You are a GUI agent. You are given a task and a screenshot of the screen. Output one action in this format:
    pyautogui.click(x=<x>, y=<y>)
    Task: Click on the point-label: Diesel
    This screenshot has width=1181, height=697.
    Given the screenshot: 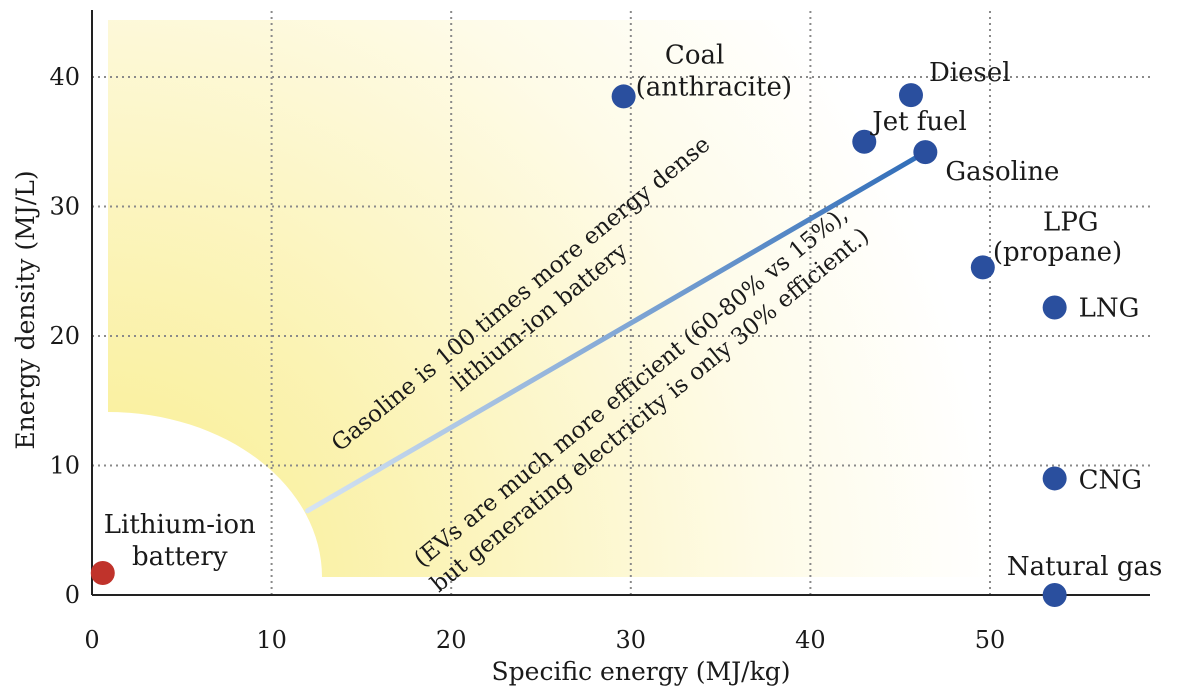 What is the action you would take?
    pyautogui.click(x=970, y=73)
    